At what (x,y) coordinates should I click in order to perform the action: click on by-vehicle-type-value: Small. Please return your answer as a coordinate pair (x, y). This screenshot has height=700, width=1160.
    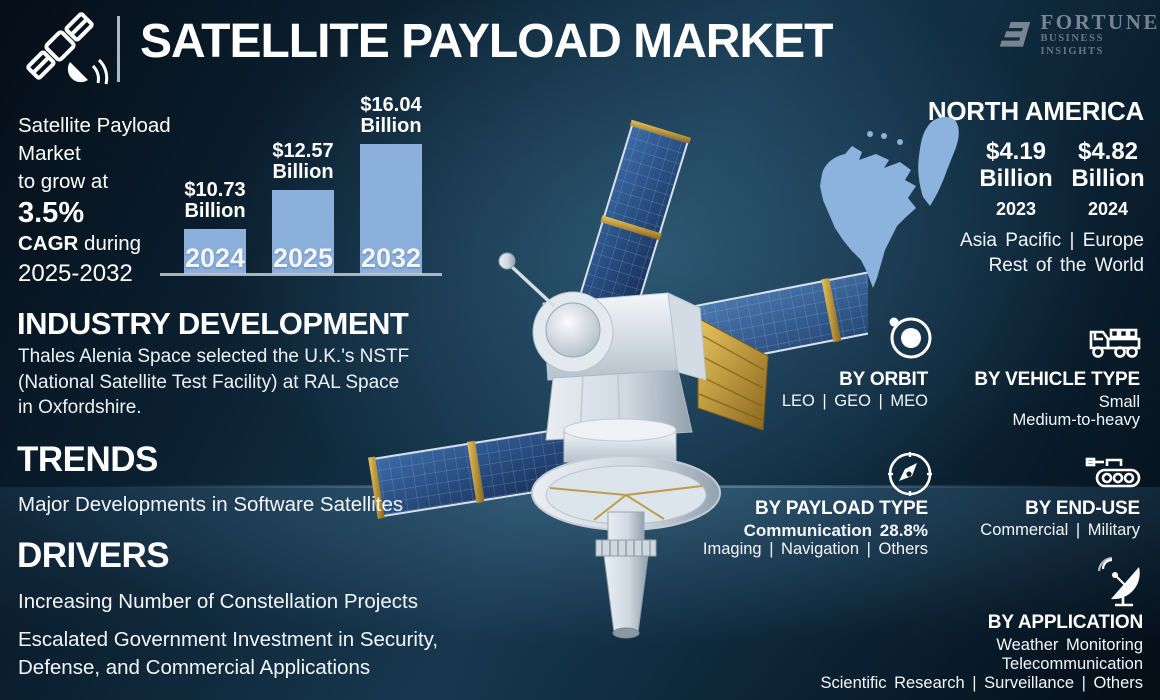
    Looking at the image, I should click on (1119, 402).